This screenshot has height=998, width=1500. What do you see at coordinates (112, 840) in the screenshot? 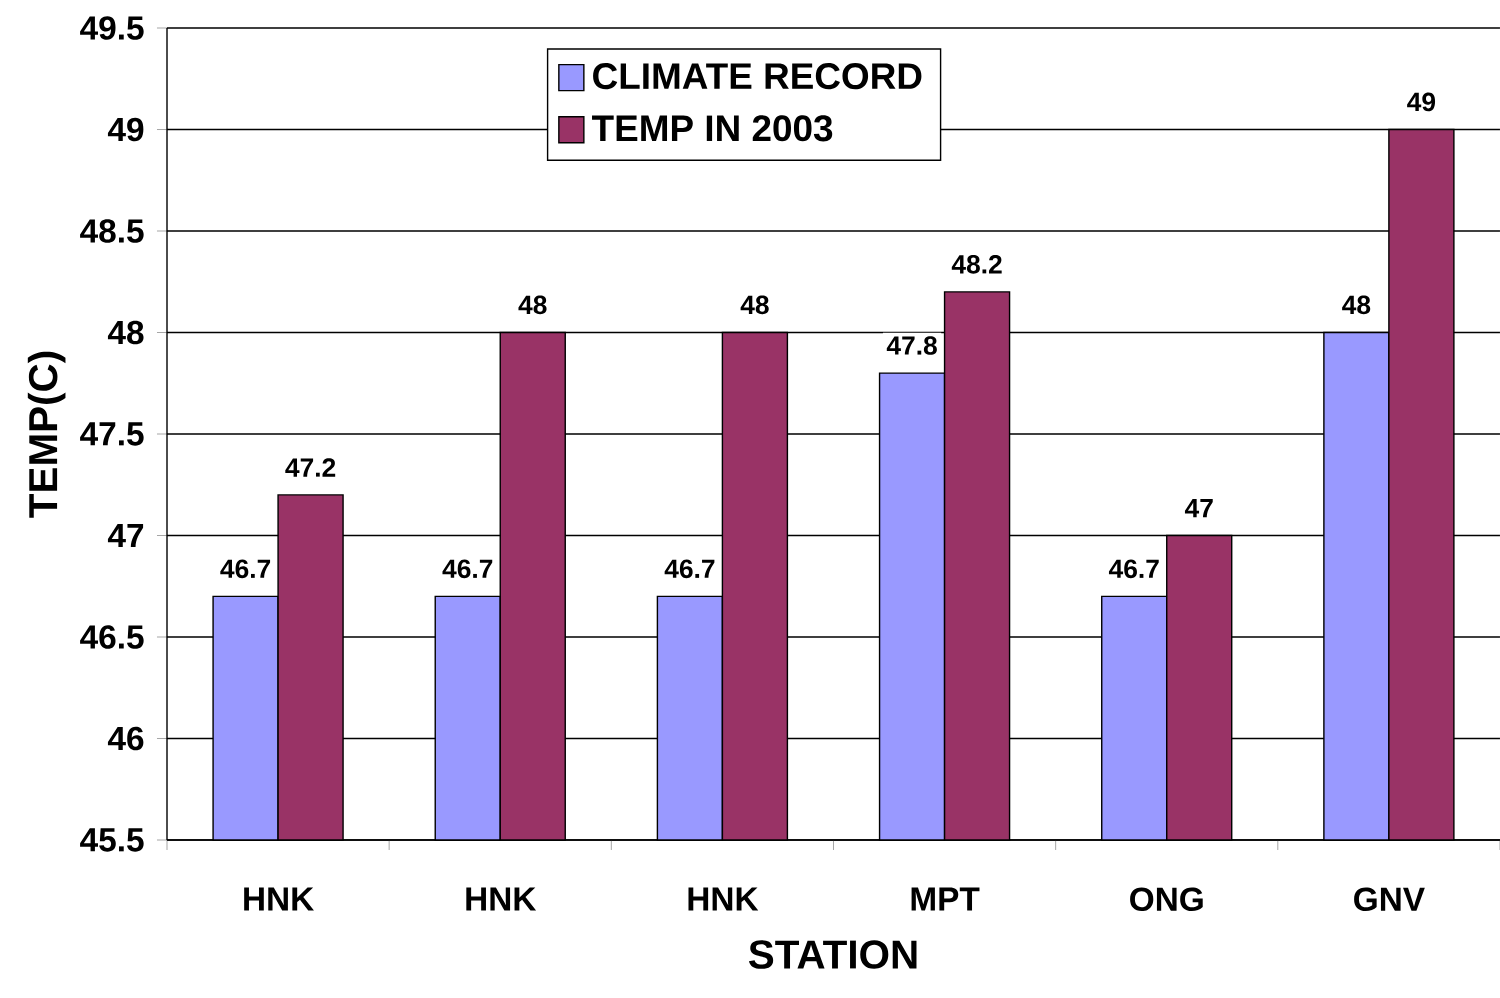
I see `y-tick-label: 45.5` at bounding box center [112, 840].